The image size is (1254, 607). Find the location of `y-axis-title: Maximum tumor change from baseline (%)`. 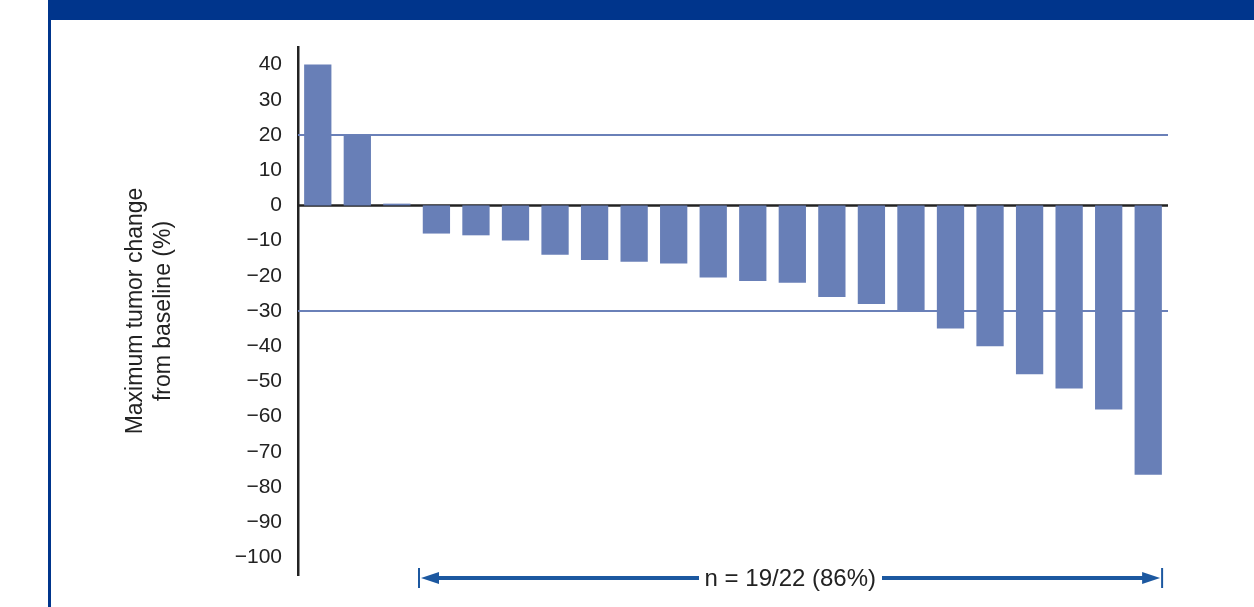

y-axis-title: Maximum tumor change from baseline (%) is located at coordinates (148, 311).